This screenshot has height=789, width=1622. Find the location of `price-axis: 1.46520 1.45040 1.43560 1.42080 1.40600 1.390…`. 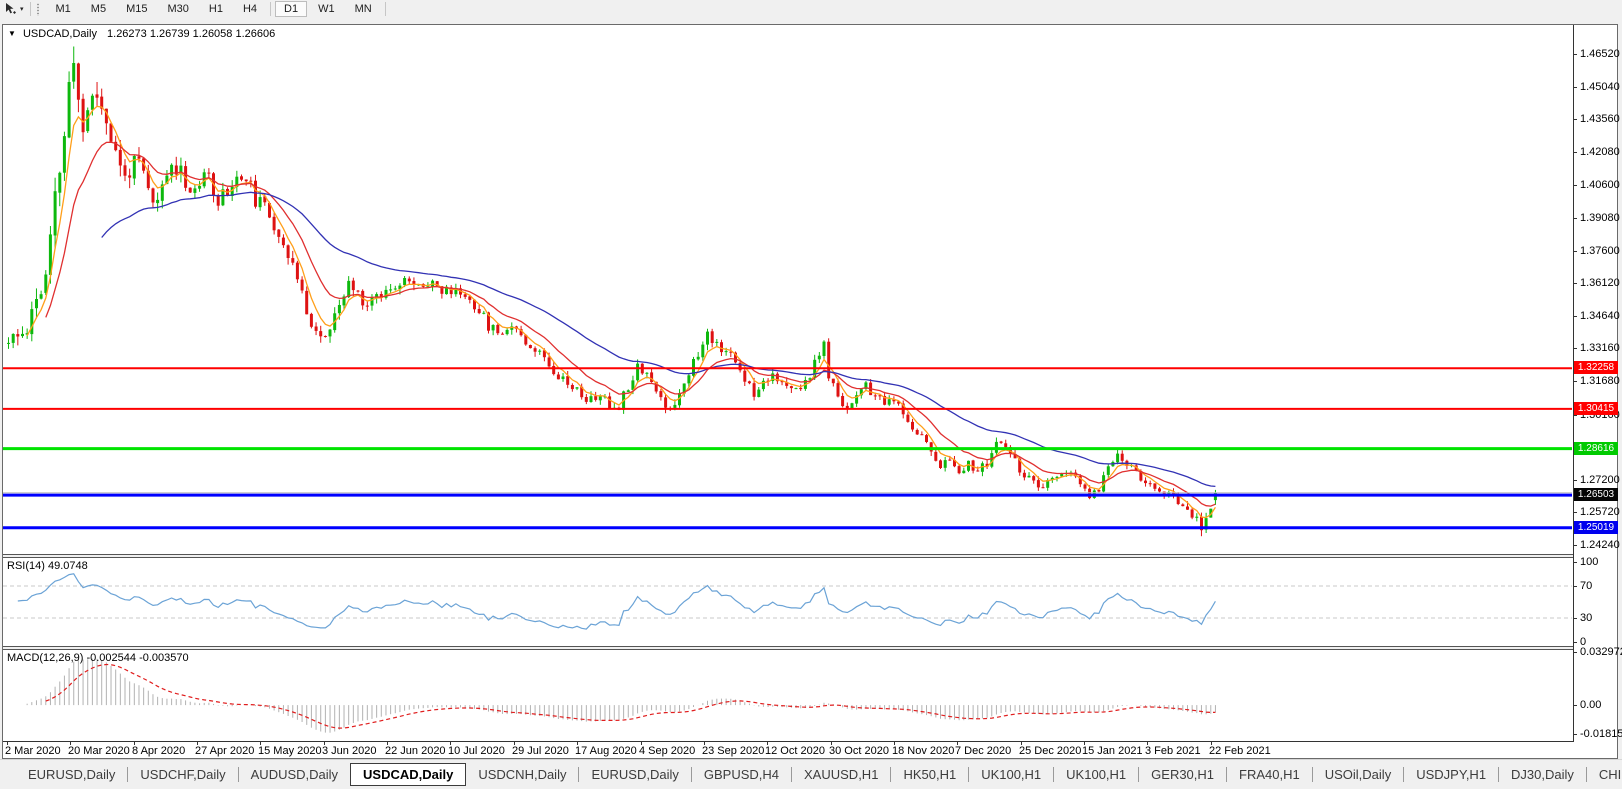

price-axis: 1.46520 1.45040 1.43560 1.42080 1.40600 1.390… is located at coordinates (1597, 383).